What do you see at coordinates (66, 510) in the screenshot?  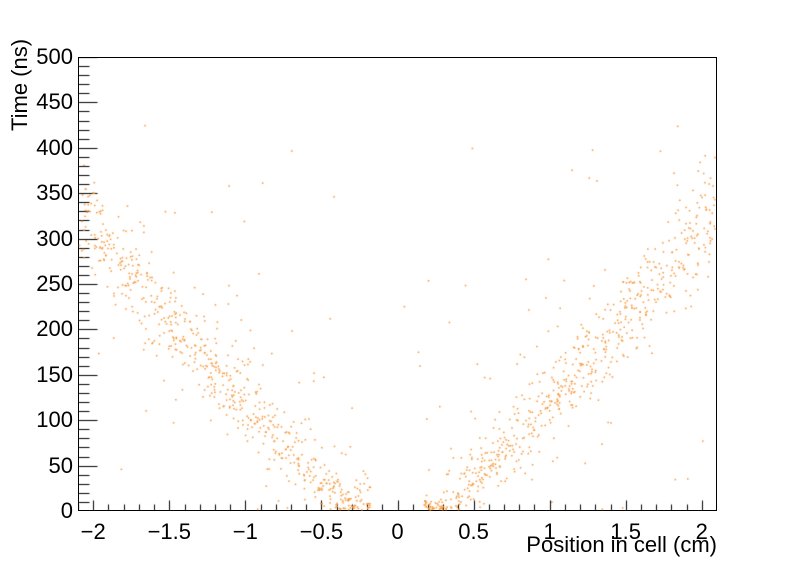 I see `y-tick-label: 0` at bounding box center [66, 510].